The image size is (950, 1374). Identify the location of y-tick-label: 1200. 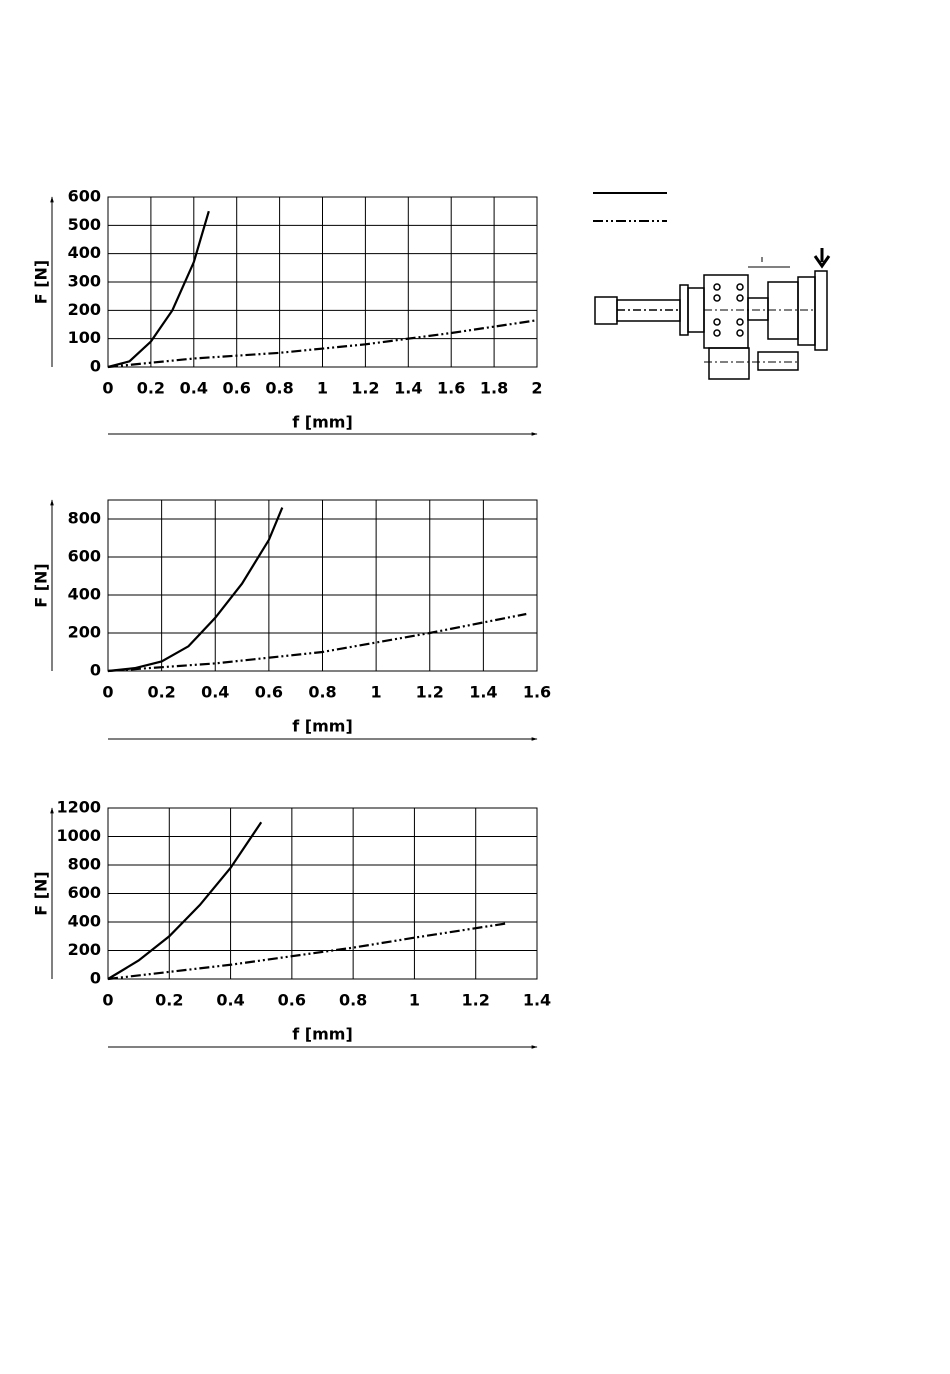
(78, 807).